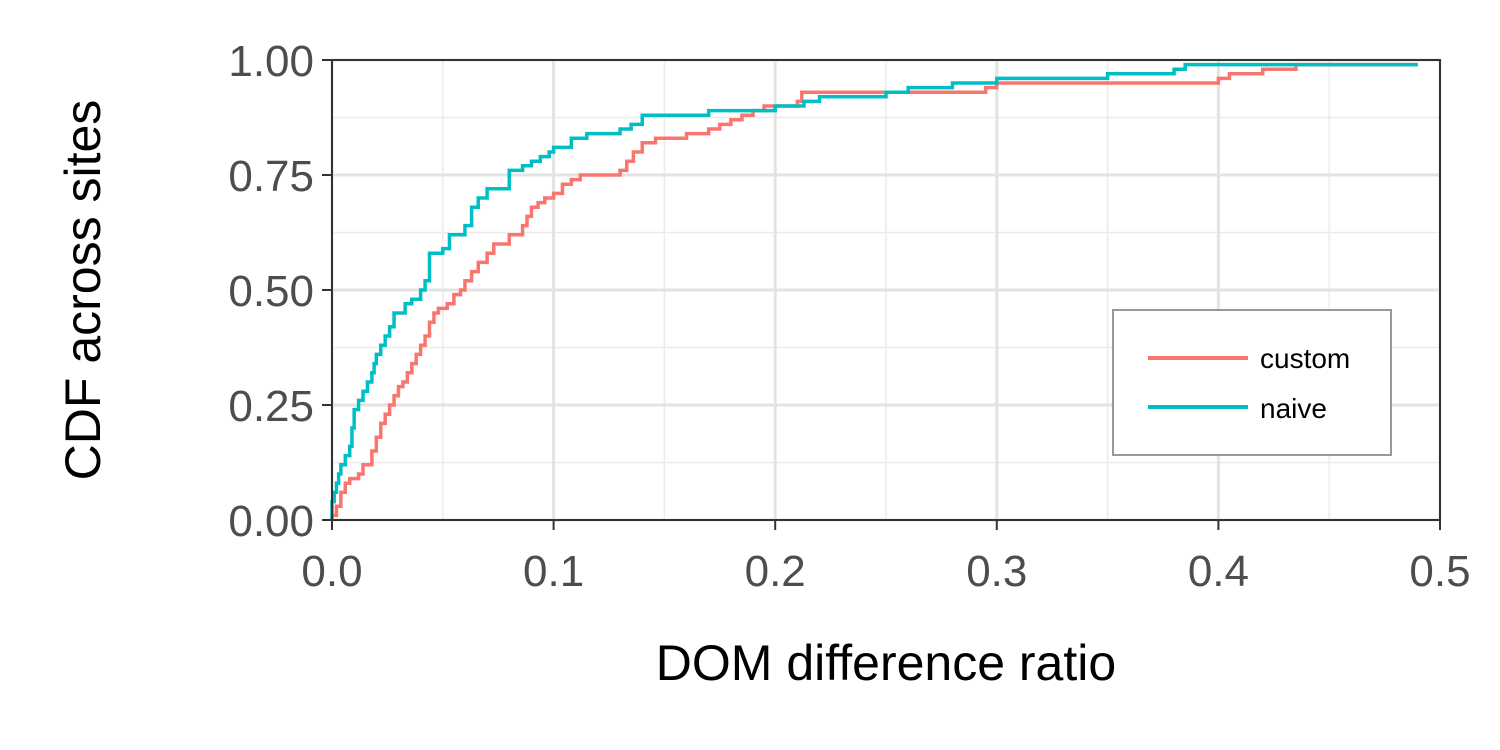 The image size is (1500, 750). What do you see at coordinates (886, 663) in the screenshot?
I see `x-axis-title: DOM difference ratio` at bounding box center [886, 663].